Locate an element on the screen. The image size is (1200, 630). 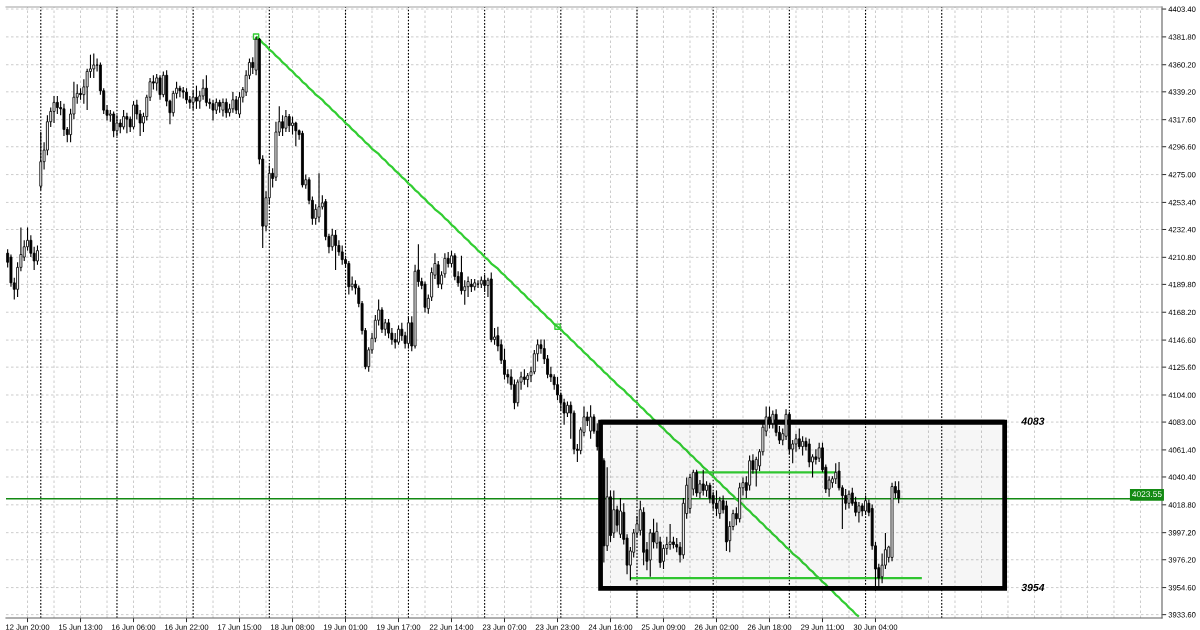
annotation: 4083 is located at coordinates (1033, 421).